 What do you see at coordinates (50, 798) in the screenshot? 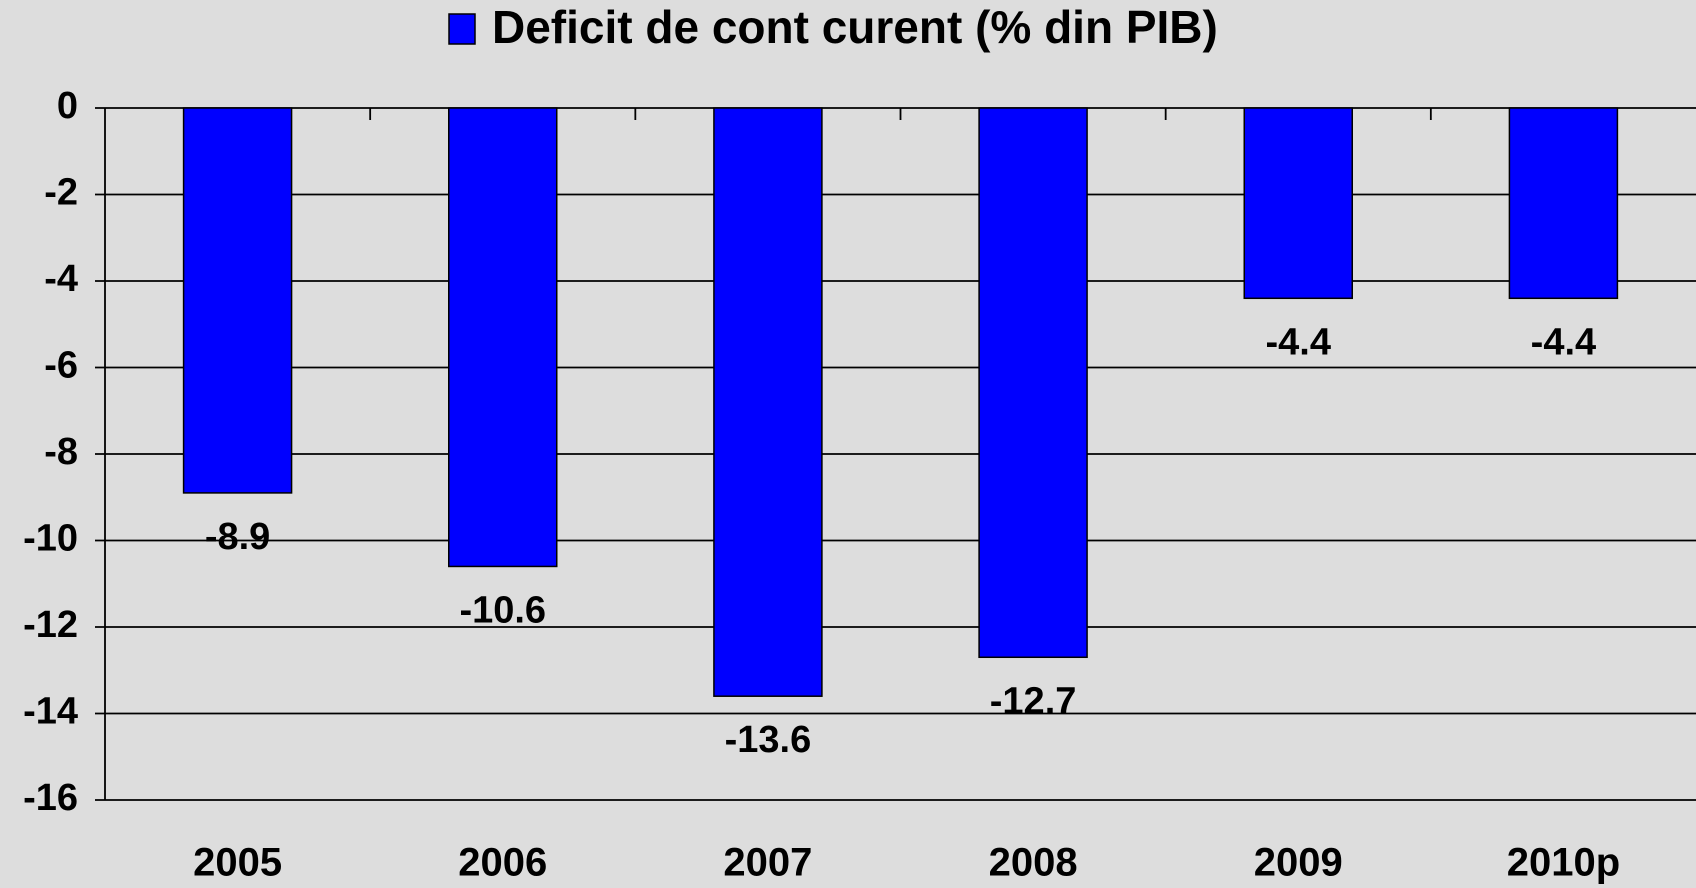
I see `y-tick-label: -16` at bounding box center [50, 798].